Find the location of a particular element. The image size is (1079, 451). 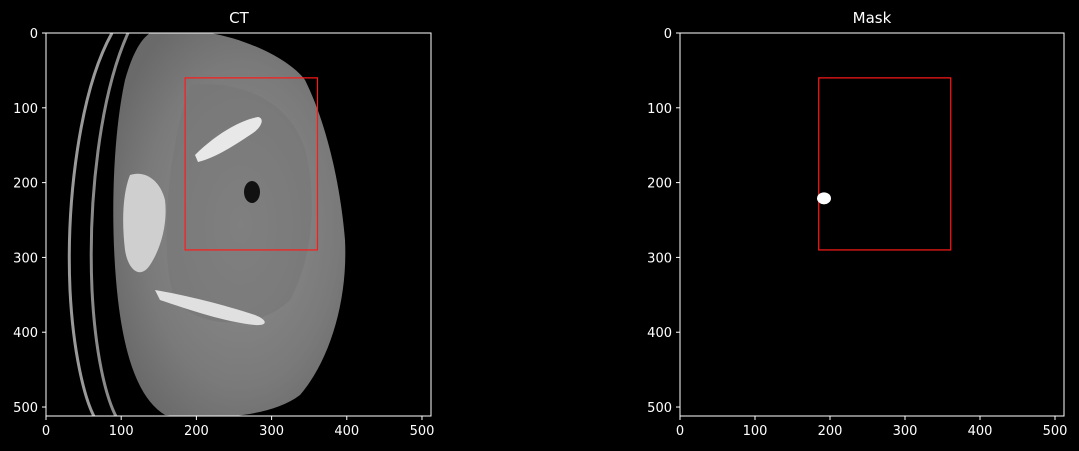

ct-x-tick-label: 100 is located at coordinates (121, 431).